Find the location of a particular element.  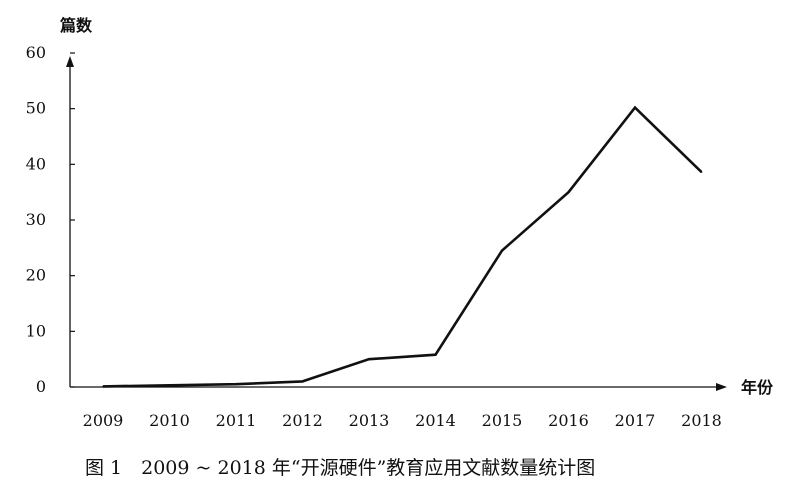

x-tick-label: 2012 is located at coordinates (302, 420).